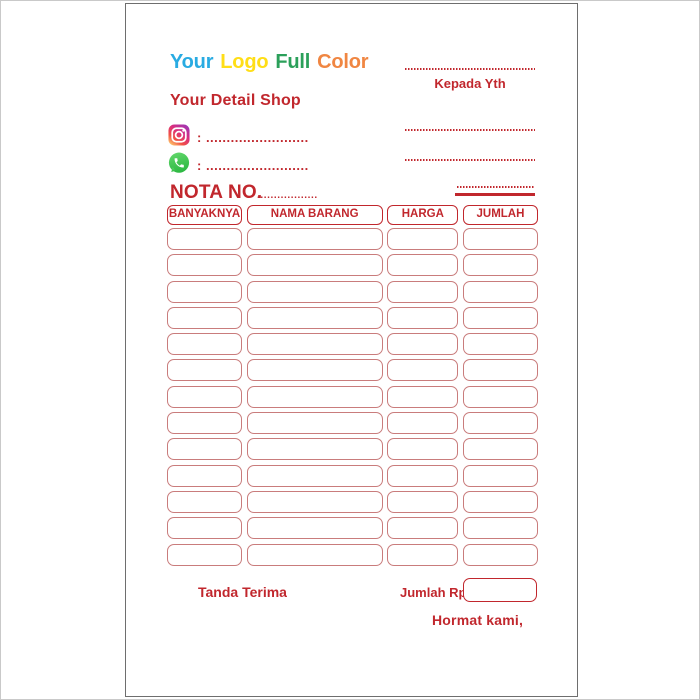  Describe the element at coordinates (242, 592) in the screenshot. I see `tanda-terima-label: Tanda Terima` at that location.